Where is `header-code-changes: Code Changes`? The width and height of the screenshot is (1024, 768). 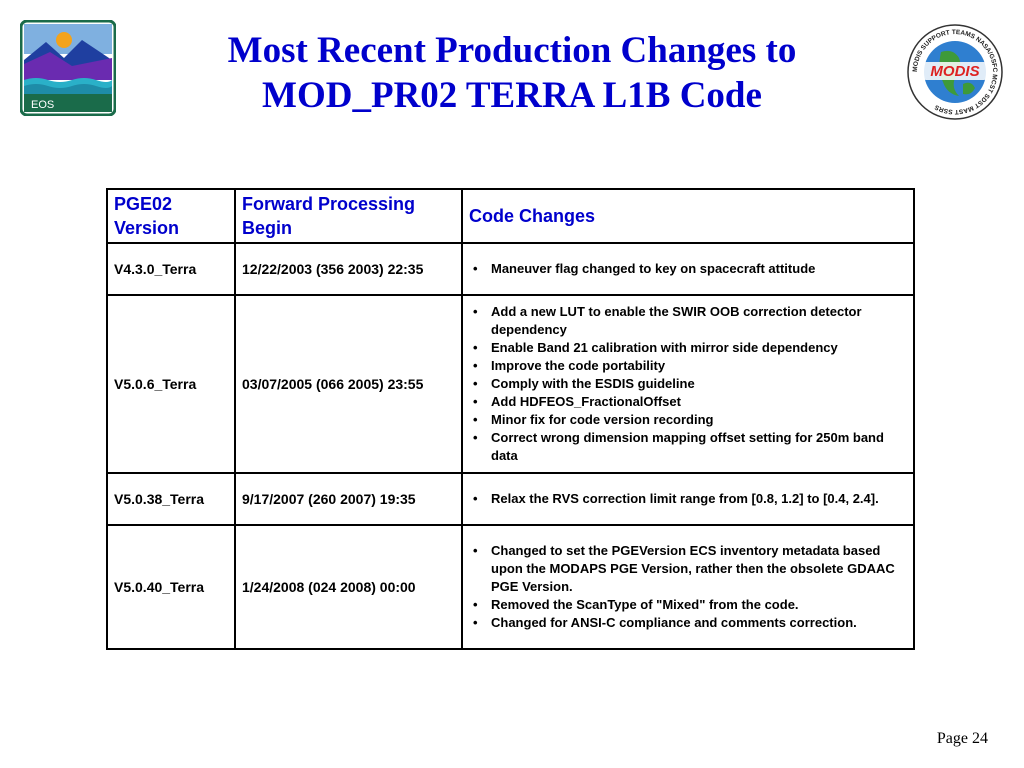
header-code-changes: Code Changes is located at coordinates (688, 216).